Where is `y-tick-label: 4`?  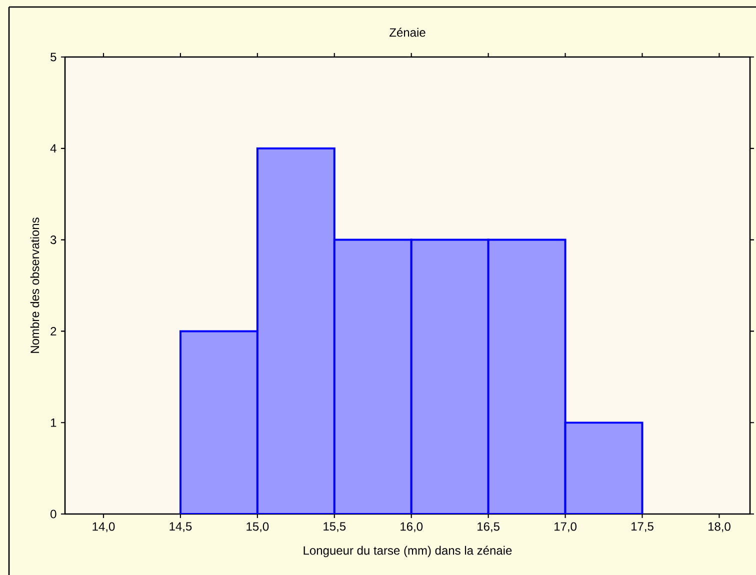
y-tick-label: 4 is located at coordinates (53, 148).